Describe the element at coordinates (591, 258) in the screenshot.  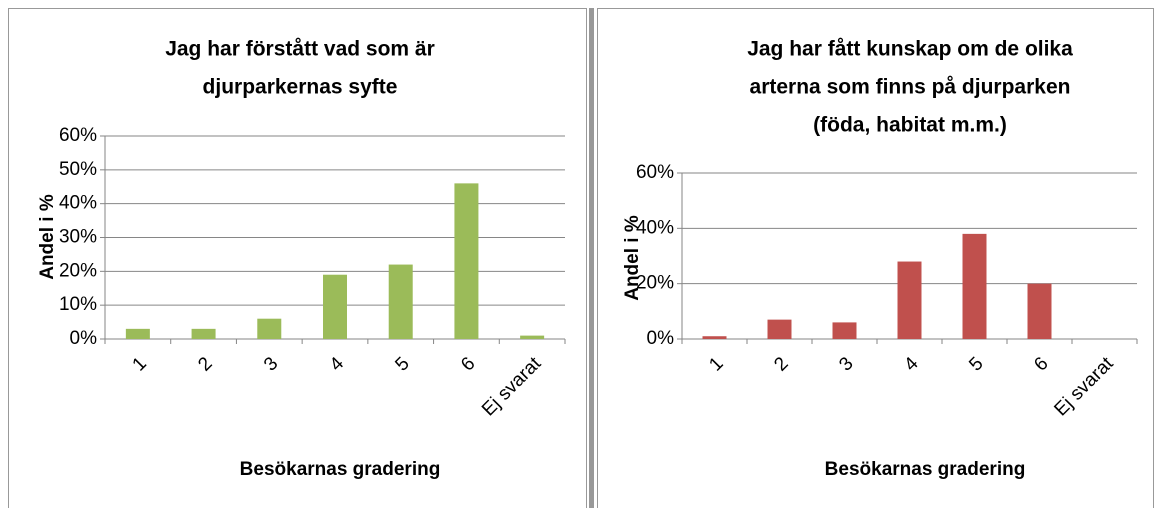
I see `divider` at that location.